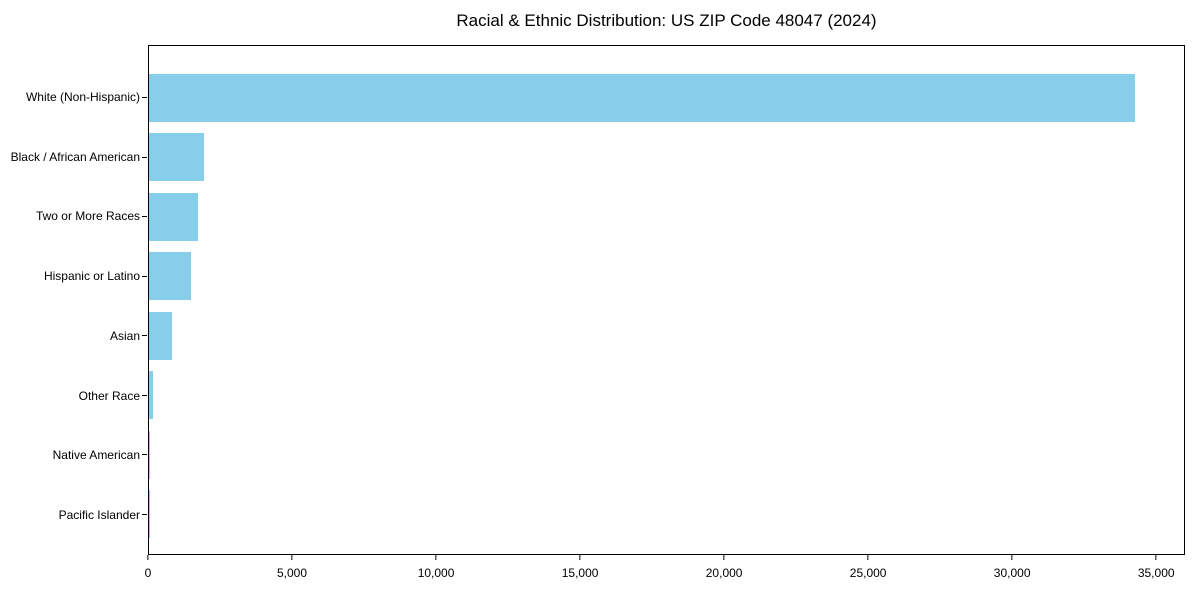 Image resolution: width=1200 pixels, height=600 pixels. What do you see at coordinates (124, 335) in the screenshot?
I see `category-label: Asian` at bounding box center [124, 335].